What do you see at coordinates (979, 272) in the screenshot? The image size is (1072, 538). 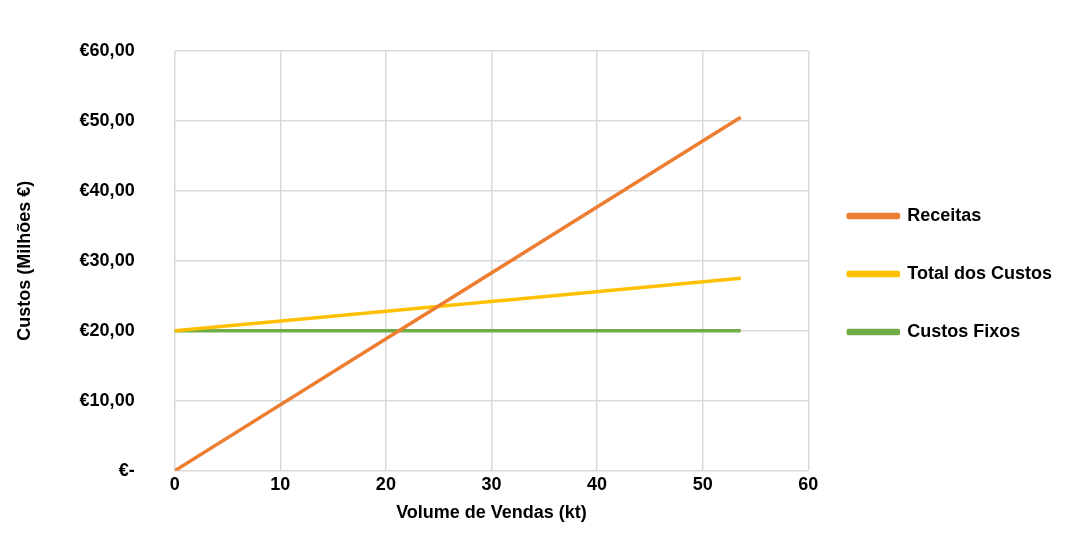 I see `legend-label: Total dos Custos` at bounding box center [979, 272].